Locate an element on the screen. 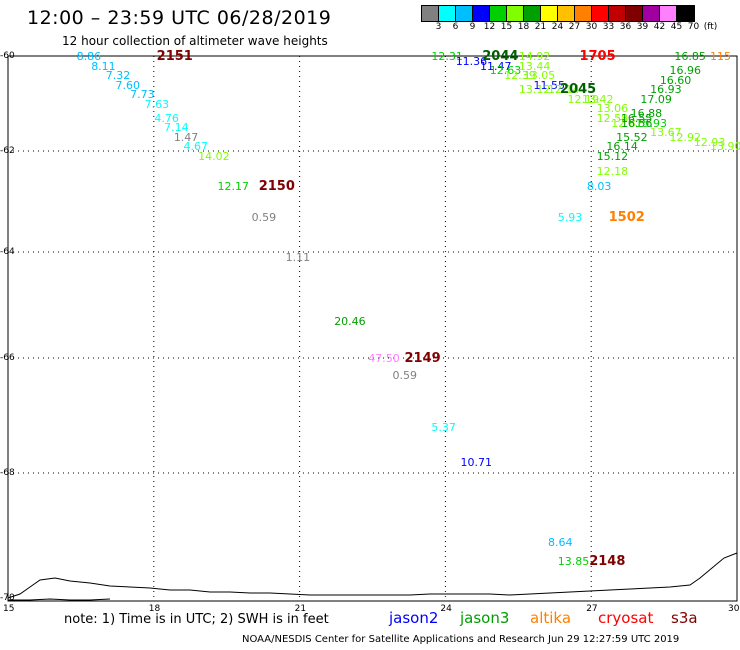 This screenshot has height=650, width=740. wave-height-label: 1.11 is located at coordinates (298, 258).